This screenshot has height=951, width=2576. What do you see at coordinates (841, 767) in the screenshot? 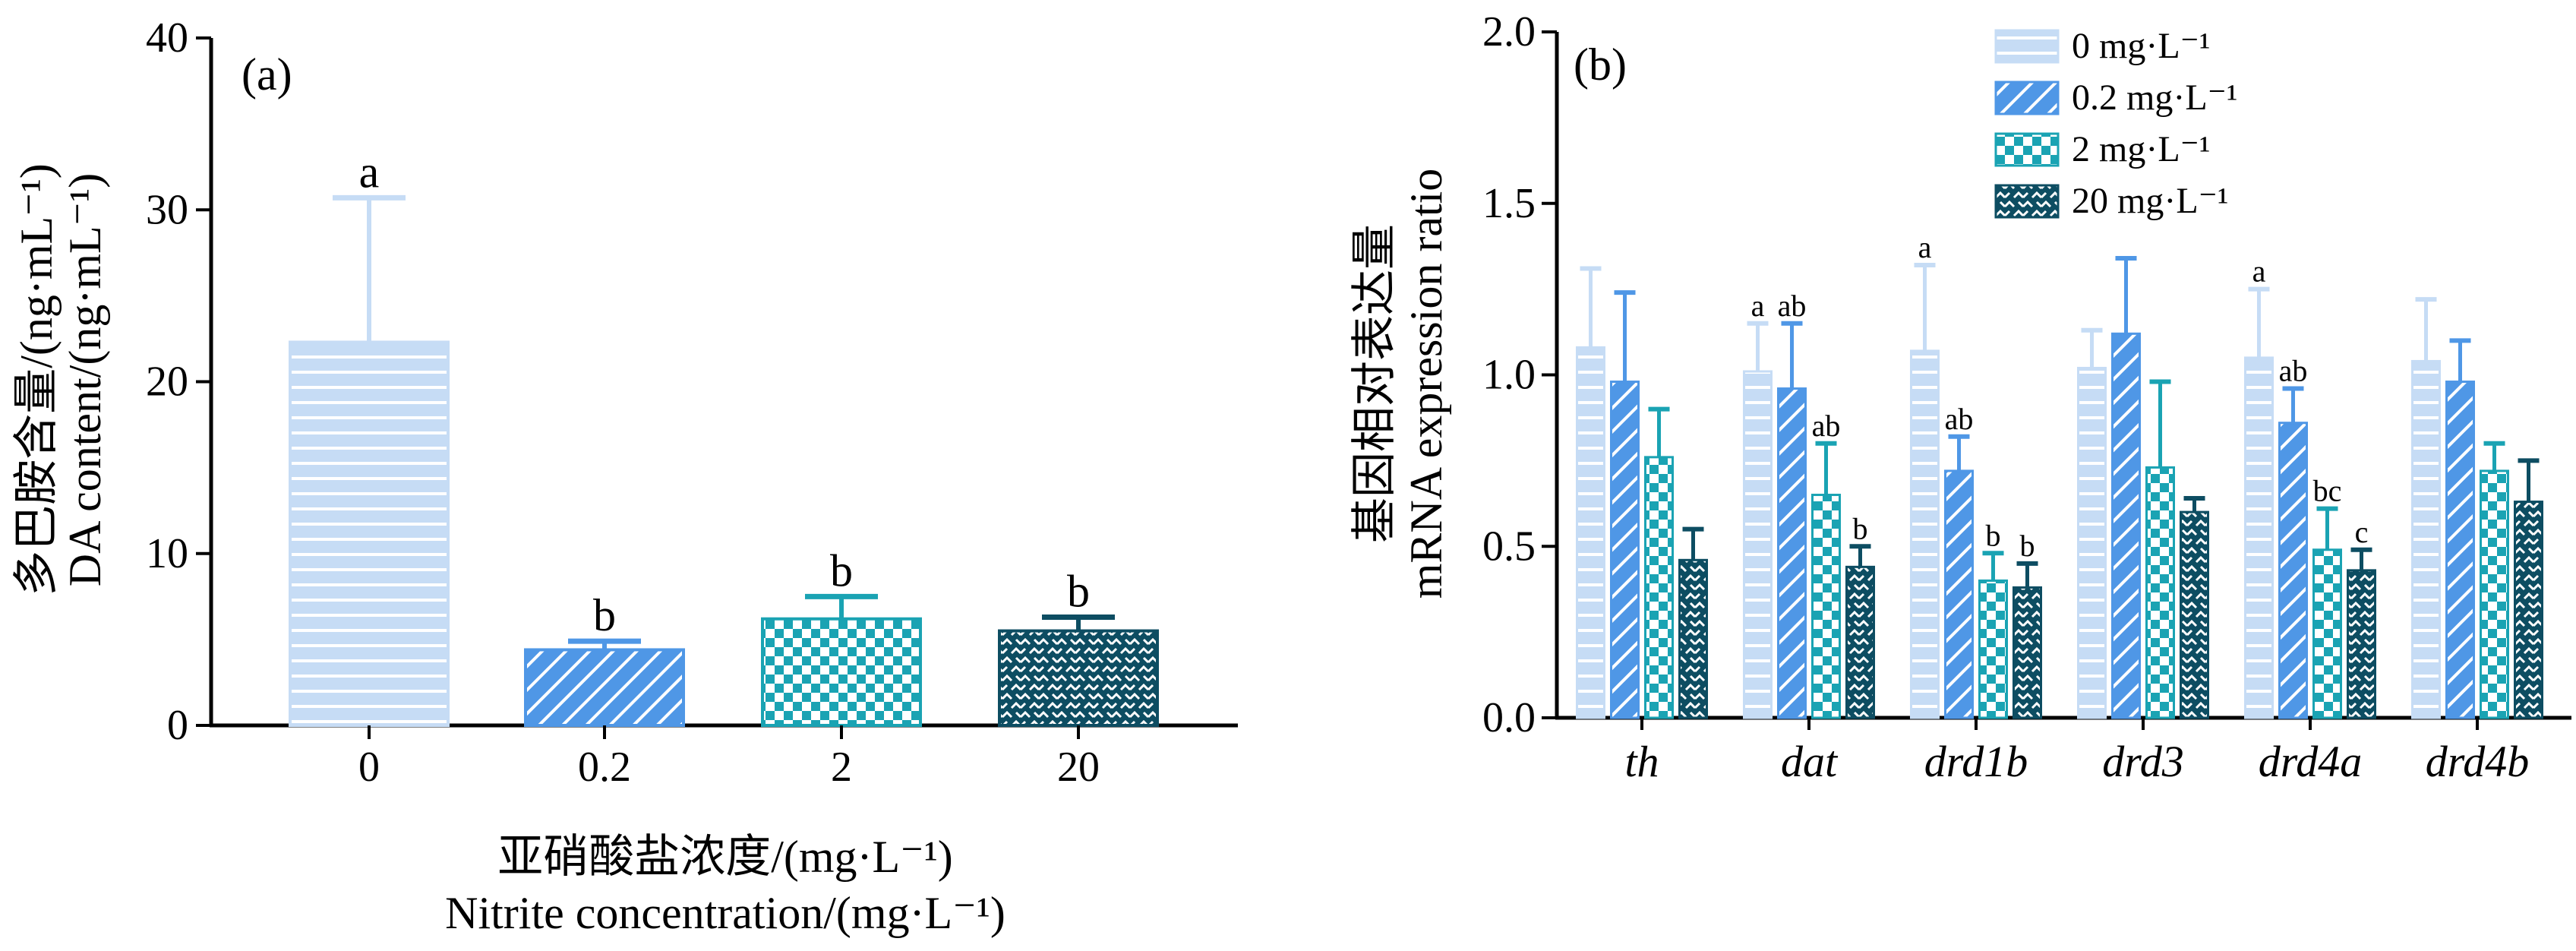
I see `x-tick-label: 2` at bounding box center [841, 767].